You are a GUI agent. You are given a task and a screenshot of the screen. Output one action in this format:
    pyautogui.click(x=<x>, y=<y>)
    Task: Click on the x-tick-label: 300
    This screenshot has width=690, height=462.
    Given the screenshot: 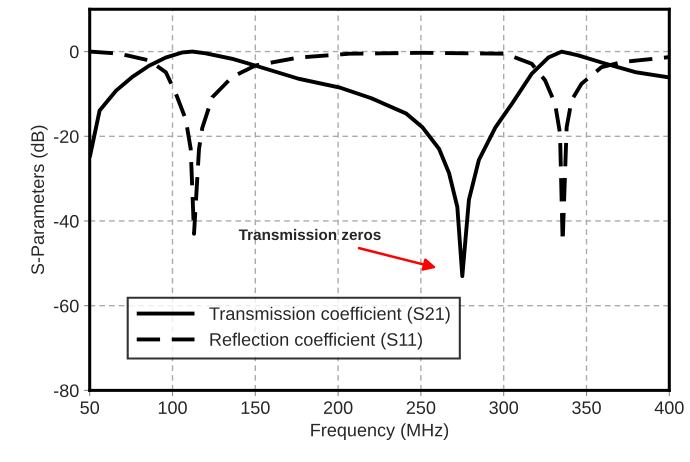 What is the action you would take?
    pyautogui.click(x=503, y=407)
    